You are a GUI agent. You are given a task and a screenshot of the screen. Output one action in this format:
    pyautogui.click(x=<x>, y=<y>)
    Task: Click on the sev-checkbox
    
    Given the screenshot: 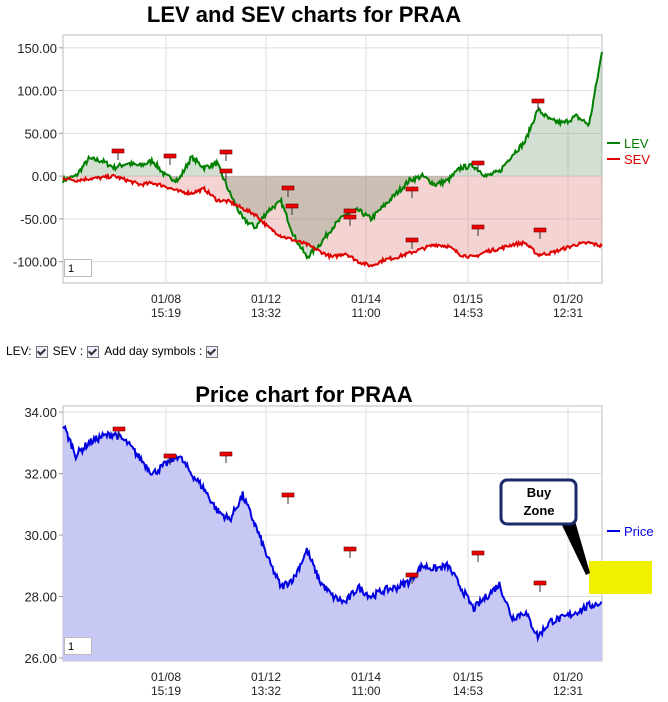 What is the action you would take?
    pyautogui.click(x=93, y=352)
    